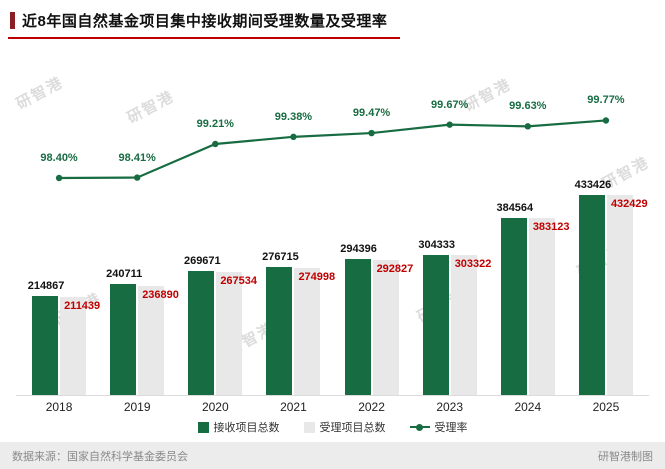 The height and width of the screenshot is (469, 665). Describe the element at coordinates (215, 407) in the screenshot. I see `x-axis-label: 2020` at that location.